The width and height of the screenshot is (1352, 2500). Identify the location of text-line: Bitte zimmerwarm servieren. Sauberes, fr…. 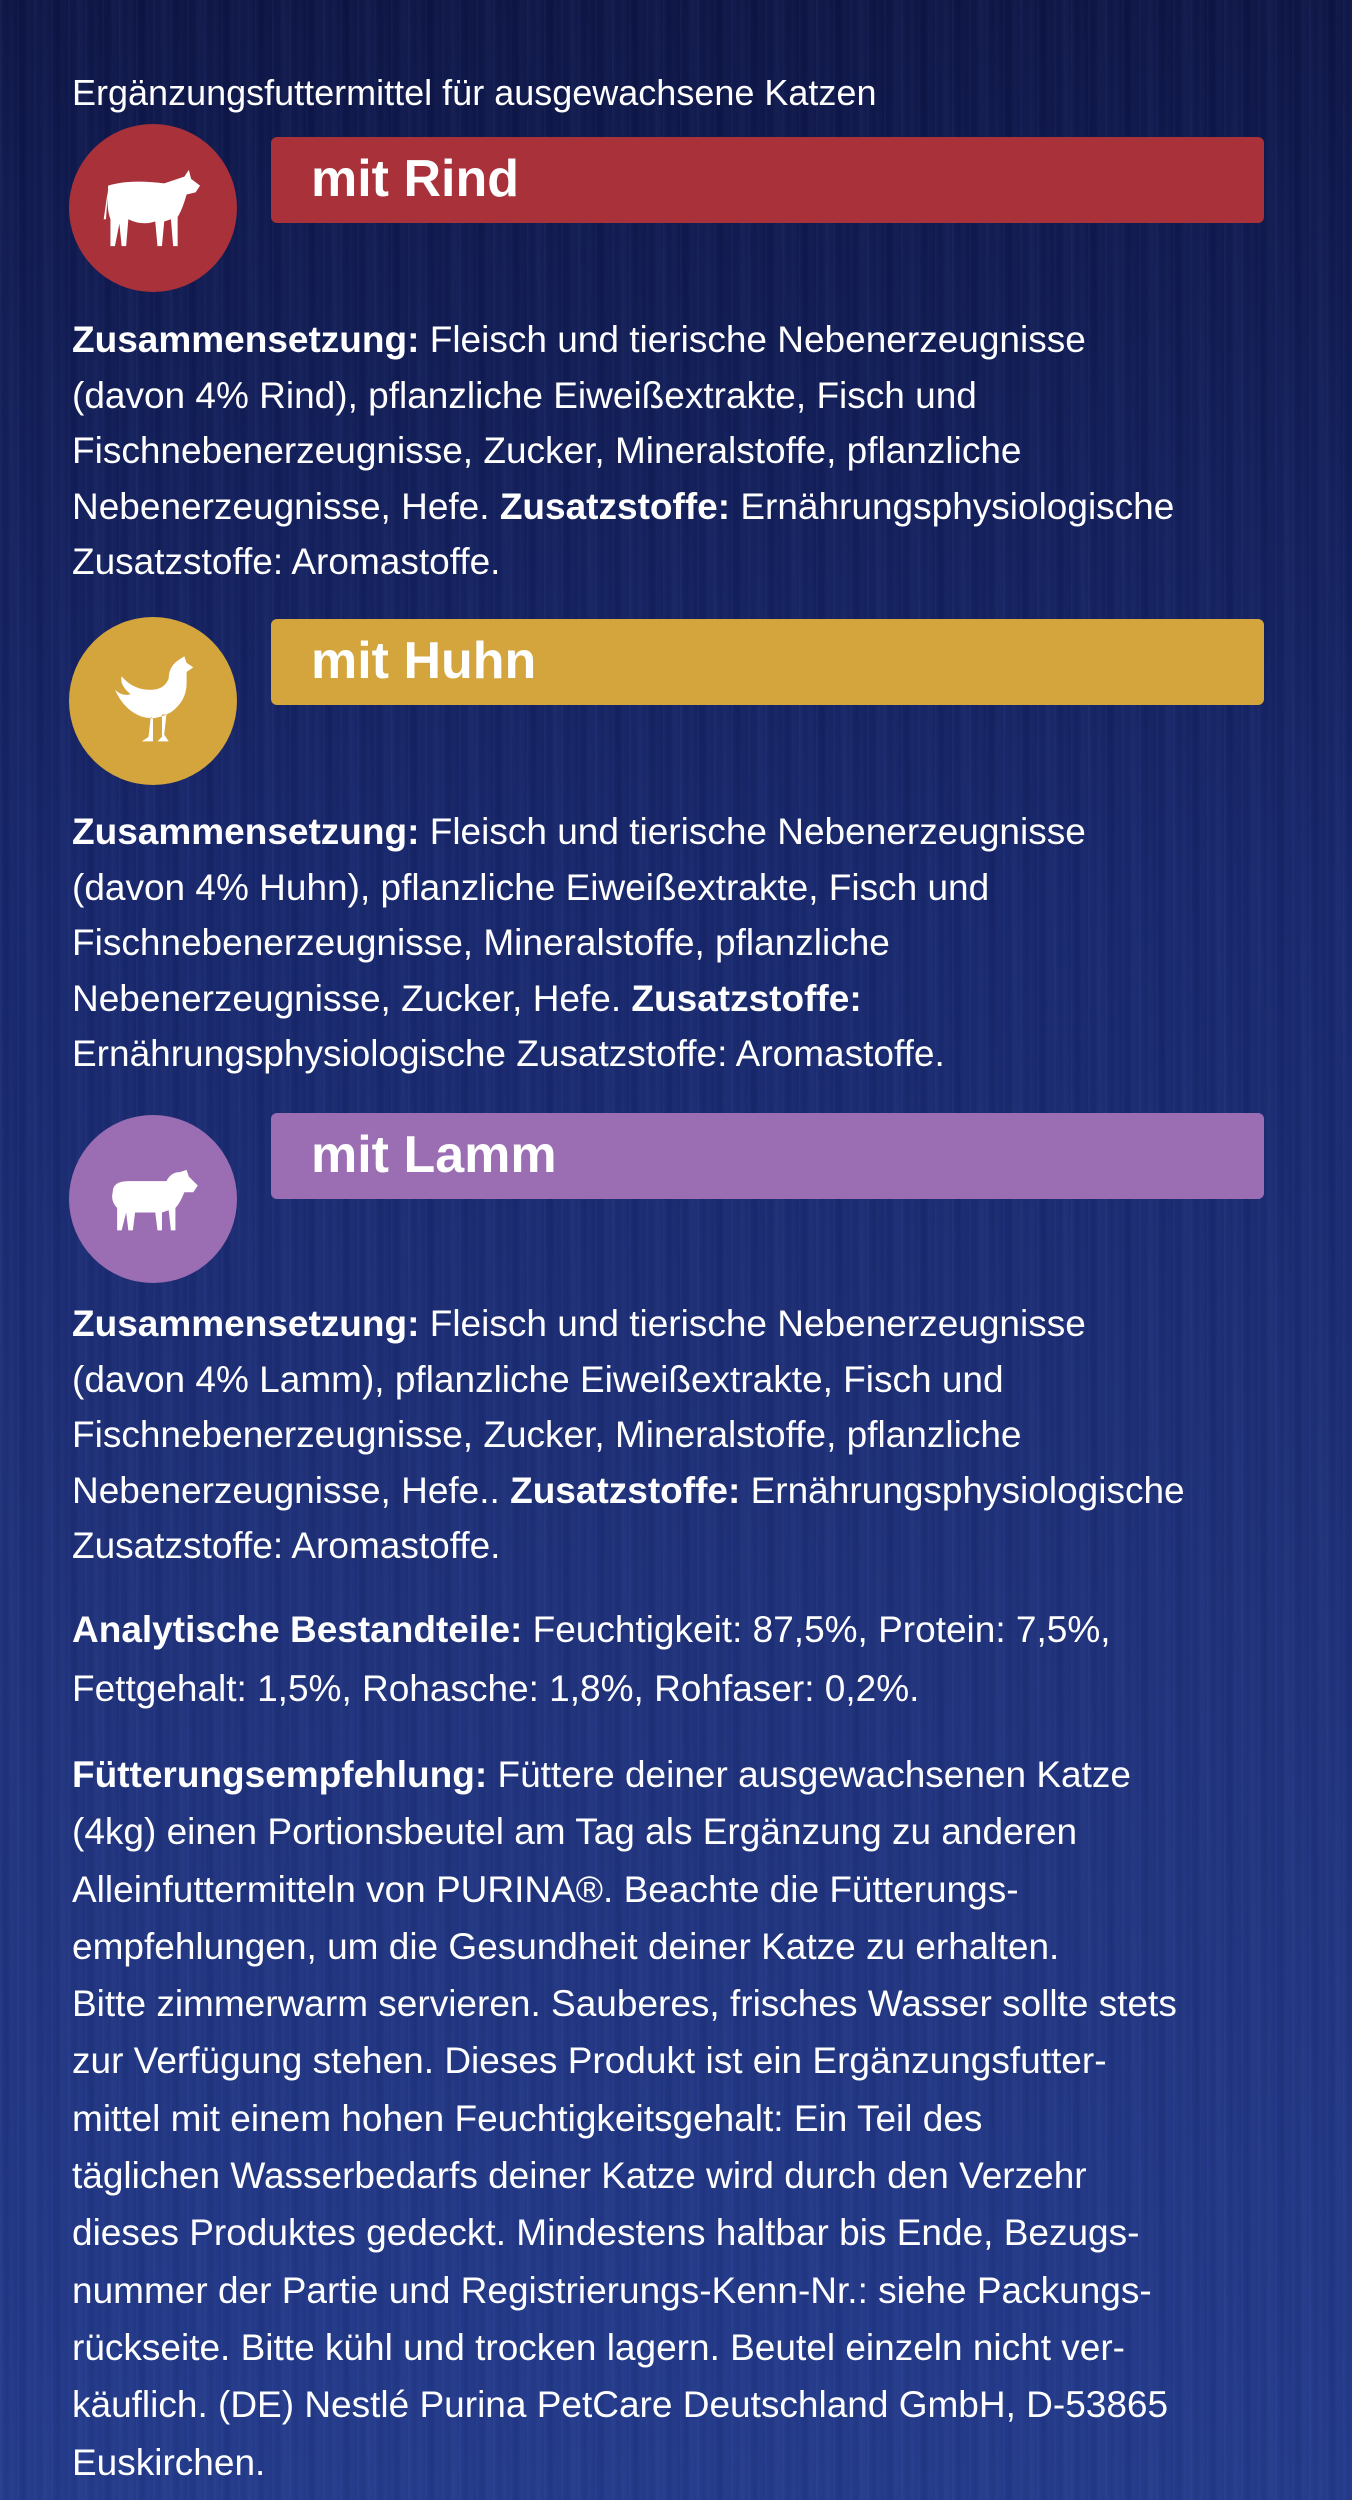
(672, 2003).